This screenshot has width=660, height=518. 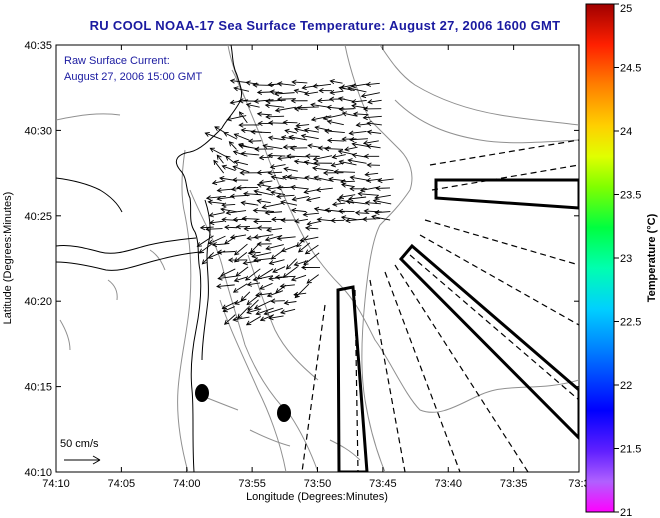 What do you see at coordinates (630, 69) in the screenshot?
I see `colorbar-tick-label: 24.5` at bounding box center [630, 69].